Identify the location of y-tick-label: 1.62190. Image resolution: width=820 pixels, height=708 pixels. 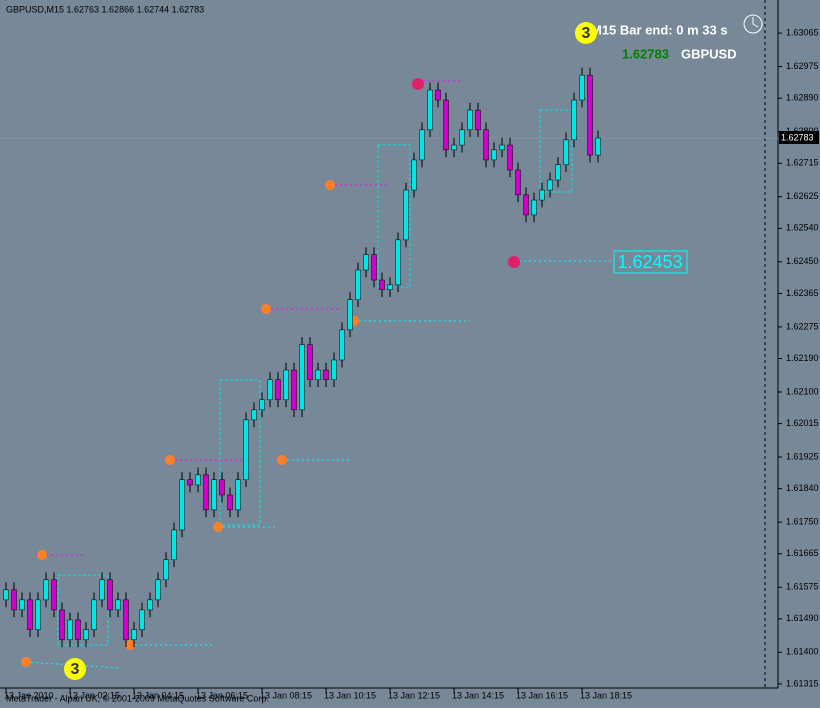
(802, 358).